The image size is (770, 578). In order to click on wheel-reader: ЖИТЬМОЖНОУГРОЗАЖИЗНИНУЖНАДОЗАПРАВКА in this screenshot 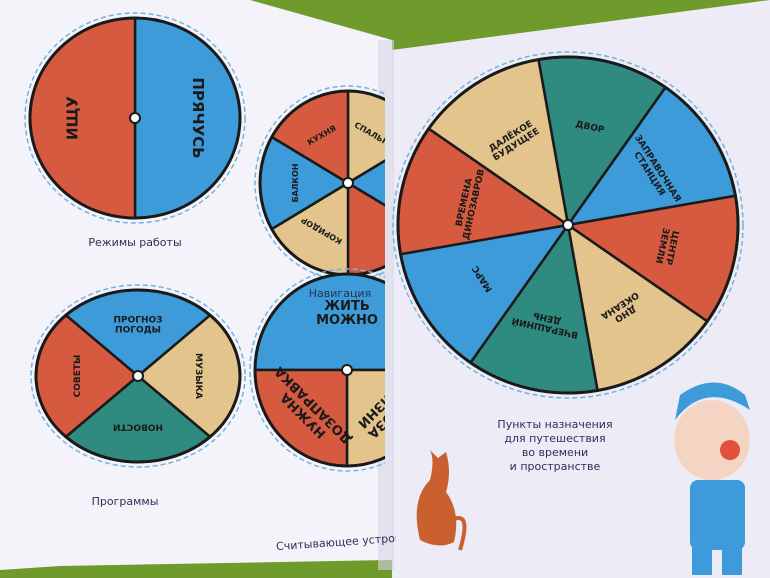, I will do `click(317, 370)`.